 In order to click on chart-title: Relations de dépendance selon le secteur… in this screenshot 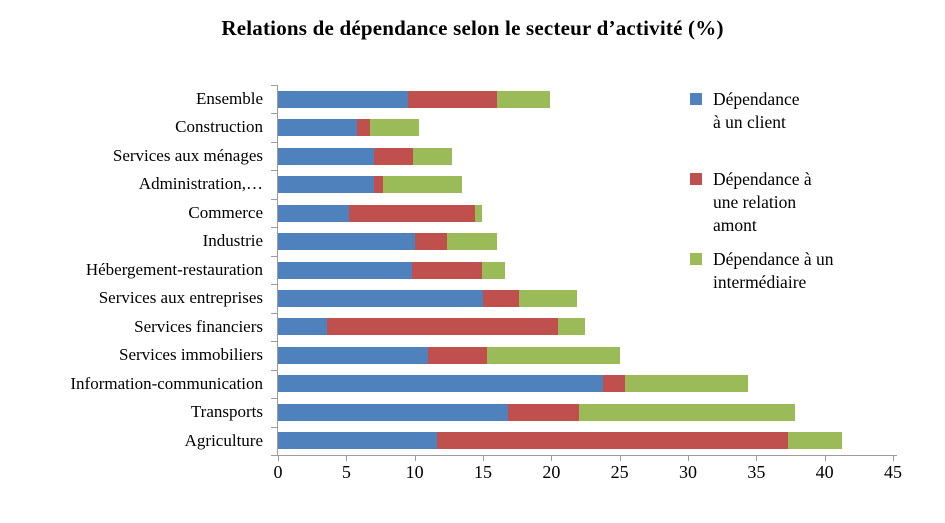, I will do `click(472, 28)`.